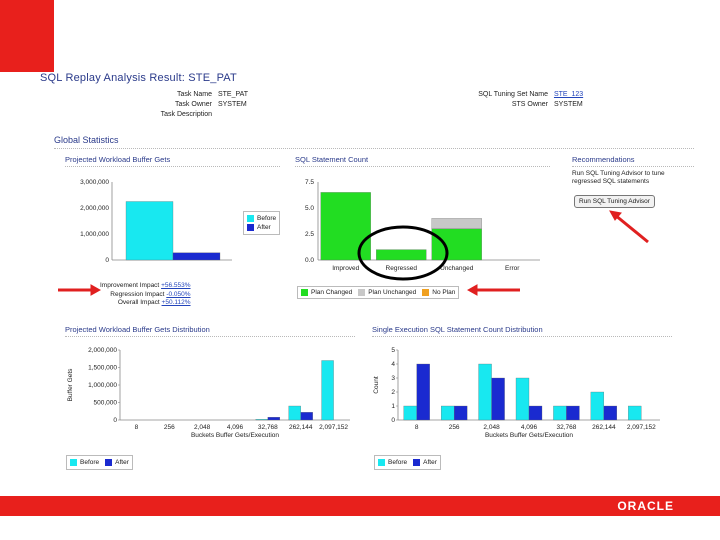 The image size is (720, 540). I want to click on sts-name-label: SQL Tuning Set Name, so click(513, 94).